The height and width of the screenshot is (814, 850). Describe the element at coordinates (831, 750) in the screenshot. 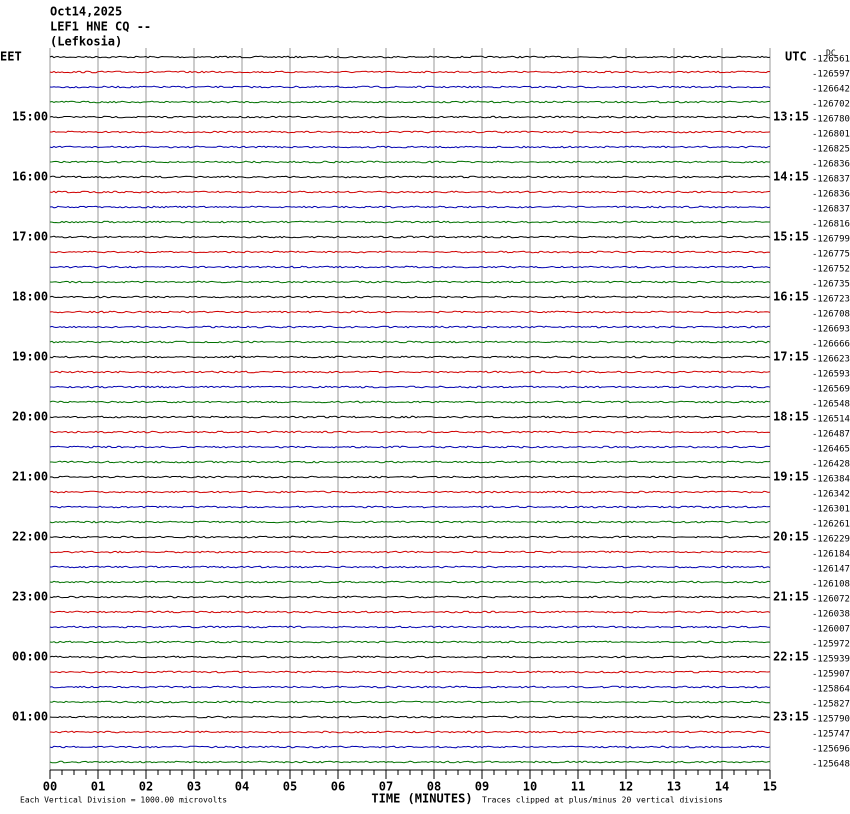

I see `trace-offset: -125696` at that location.